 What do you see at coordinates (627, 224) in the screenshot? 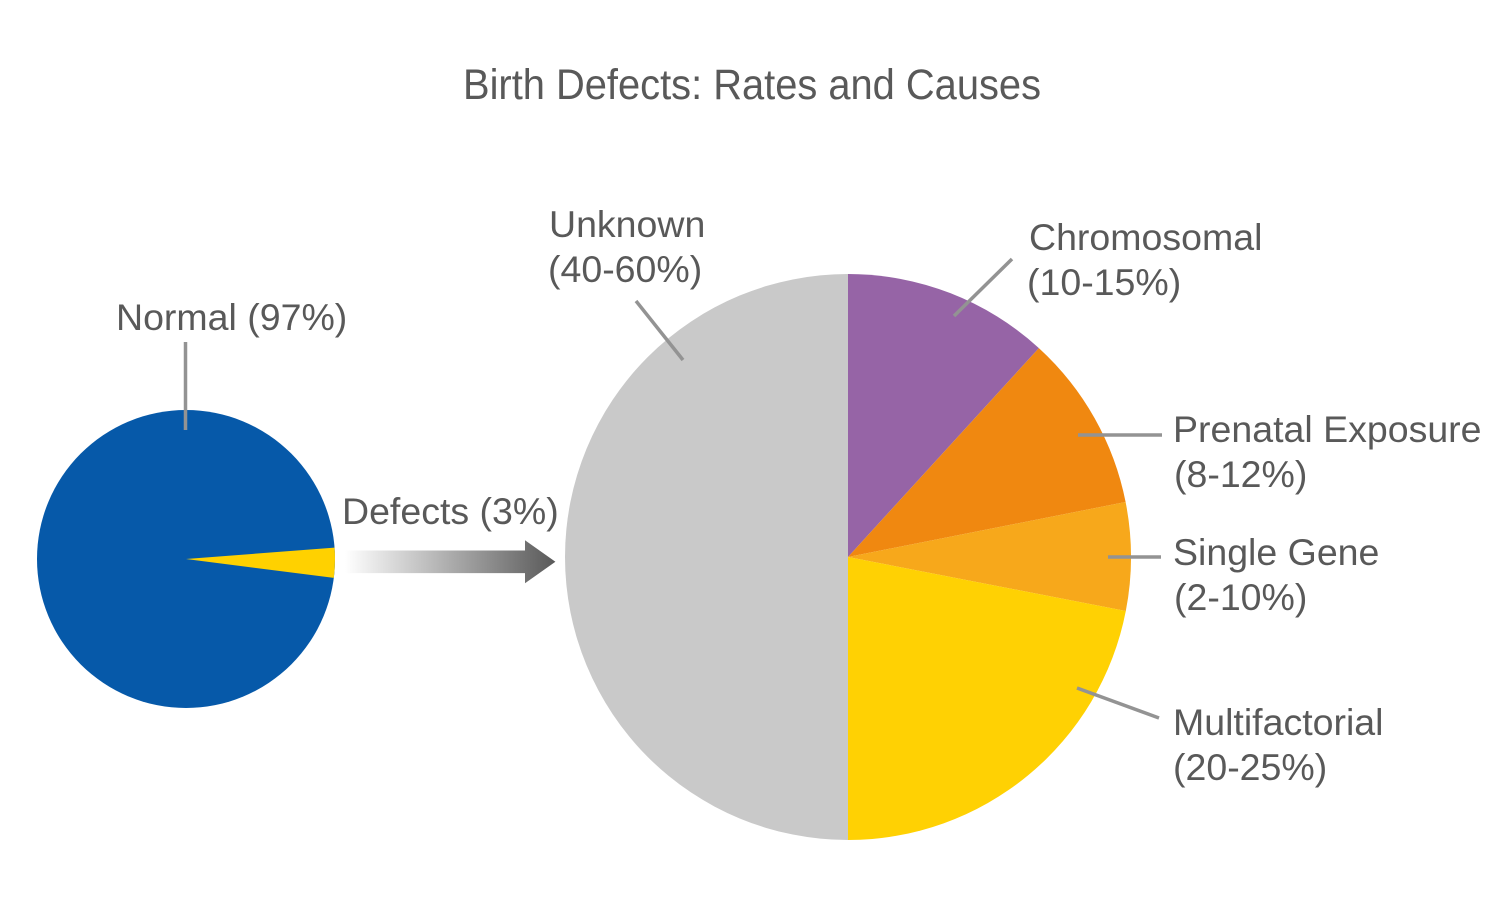
I see `svg-text: Unknown` at bounding box center [627, 224].